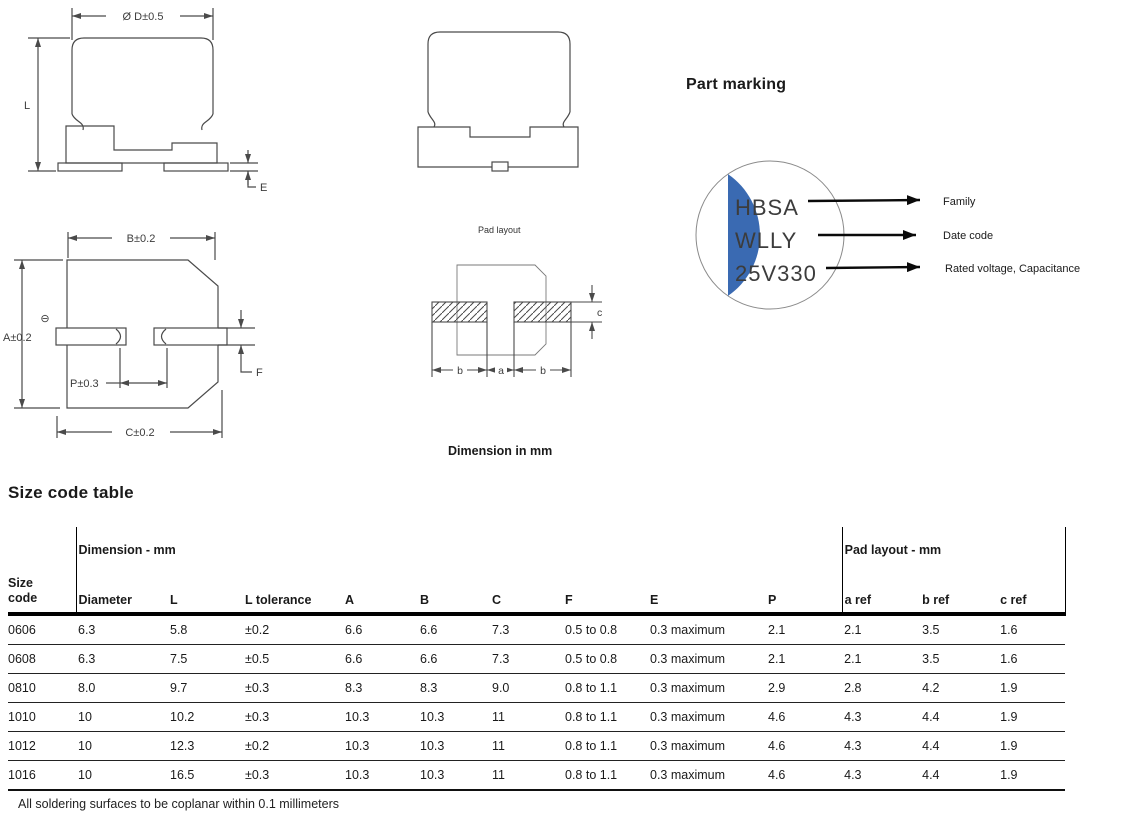 The width and height of the screenshot is (1140, 816). I want to click on table-cell: ±0.5, so click(293, 659).